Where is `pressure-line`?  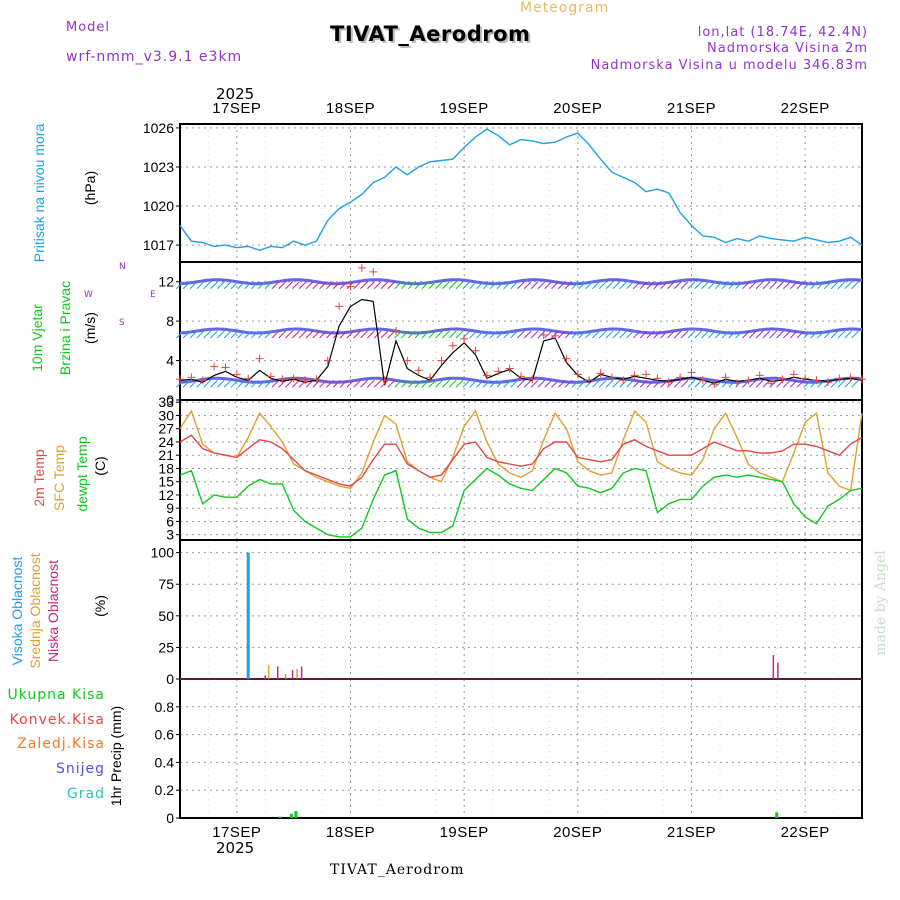 pressure-line is located at coordinates (521, 190).